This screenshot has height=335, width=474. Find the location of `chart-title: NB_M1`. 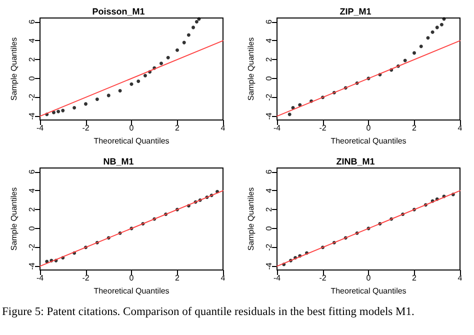

chart-title: NB_M1 is located at coordinates (118, 161).